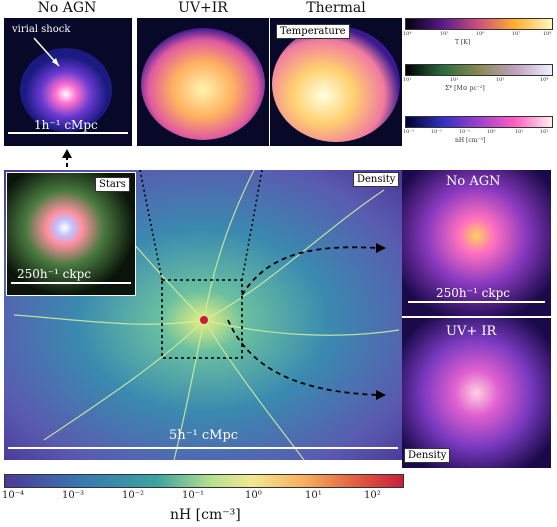 The height and width of the screenshot is (527, 557). I want to click on uv-ir-image, so click(203, 84).